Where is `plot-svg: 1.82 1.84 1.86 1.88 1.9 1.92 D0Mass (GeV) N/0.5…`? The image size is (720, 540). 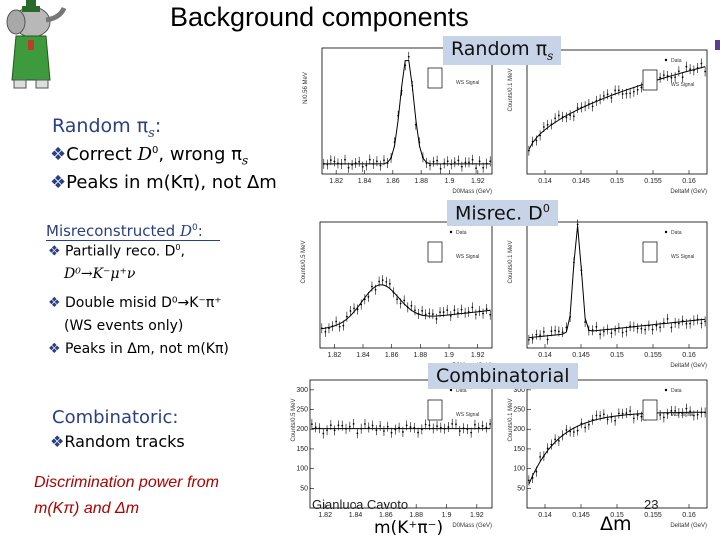 plot-svg: 1.82 1.84 1.86 1.88 1.9 1.92 D0Mass (GeV) N/0.5… is located at coordinates (398, 121).